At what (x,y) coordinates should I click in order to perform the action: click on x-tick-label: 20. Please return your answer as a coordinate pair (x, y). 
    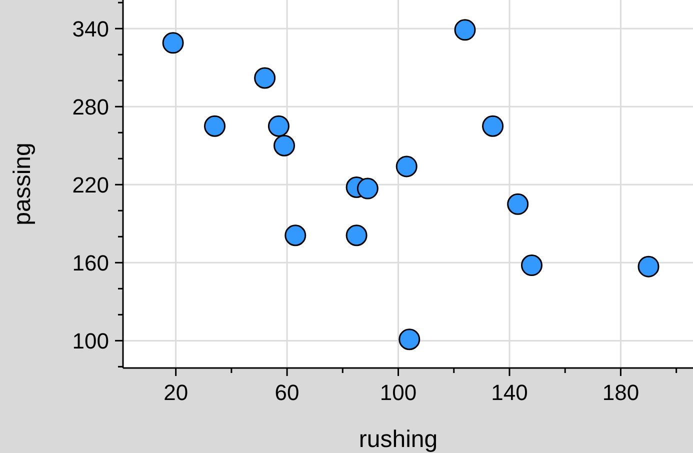
    Looking at the image, I should click on (176, 392).